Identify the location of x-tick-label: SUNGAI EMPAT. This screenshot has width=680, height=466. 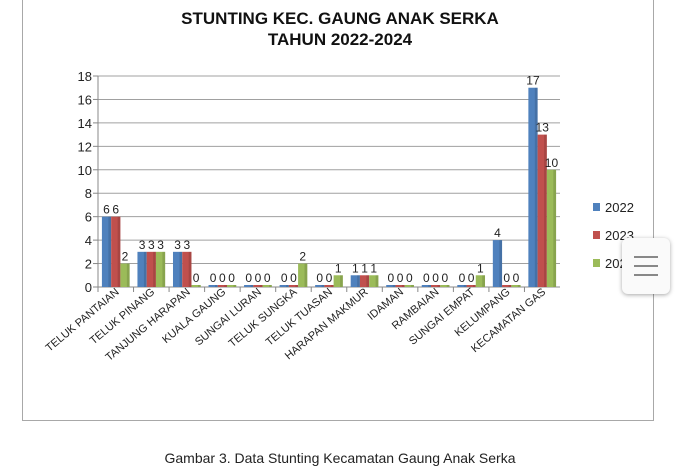
(442, 317).